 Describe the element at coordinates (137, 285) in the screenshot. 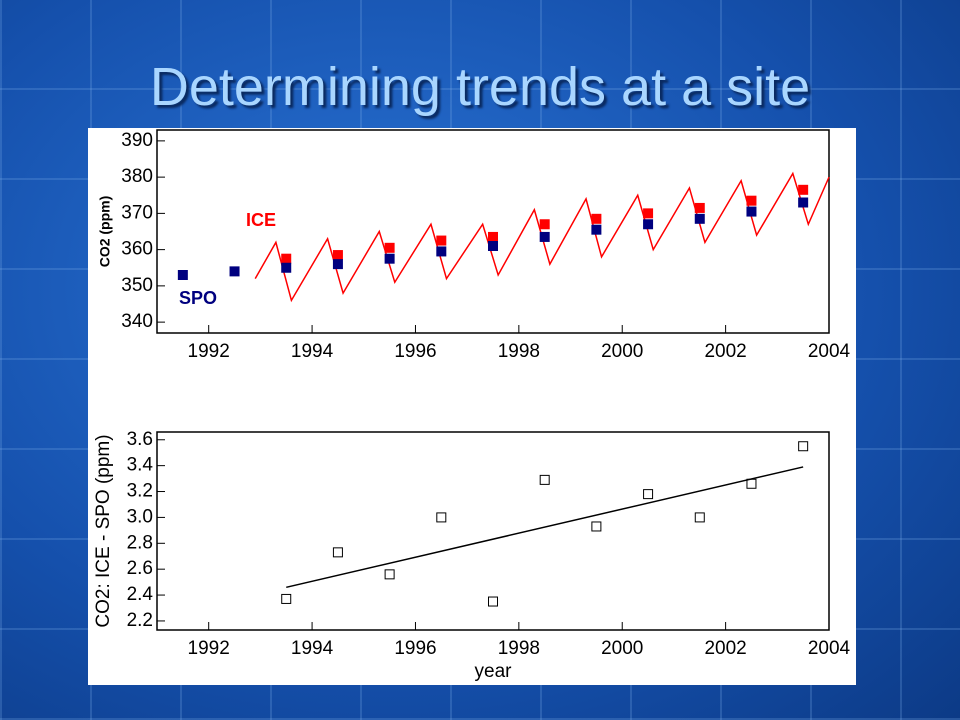

I see `y-tick-label: 350` at that location.